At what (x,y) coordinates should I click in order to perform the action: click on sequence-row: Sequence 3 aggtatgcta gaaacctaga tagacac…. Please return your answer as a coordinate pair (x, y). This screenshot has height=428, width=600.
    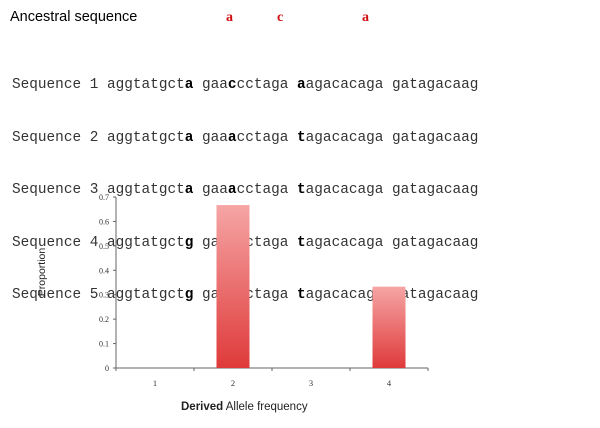
    Looking at the image, I should click on (245, 191).